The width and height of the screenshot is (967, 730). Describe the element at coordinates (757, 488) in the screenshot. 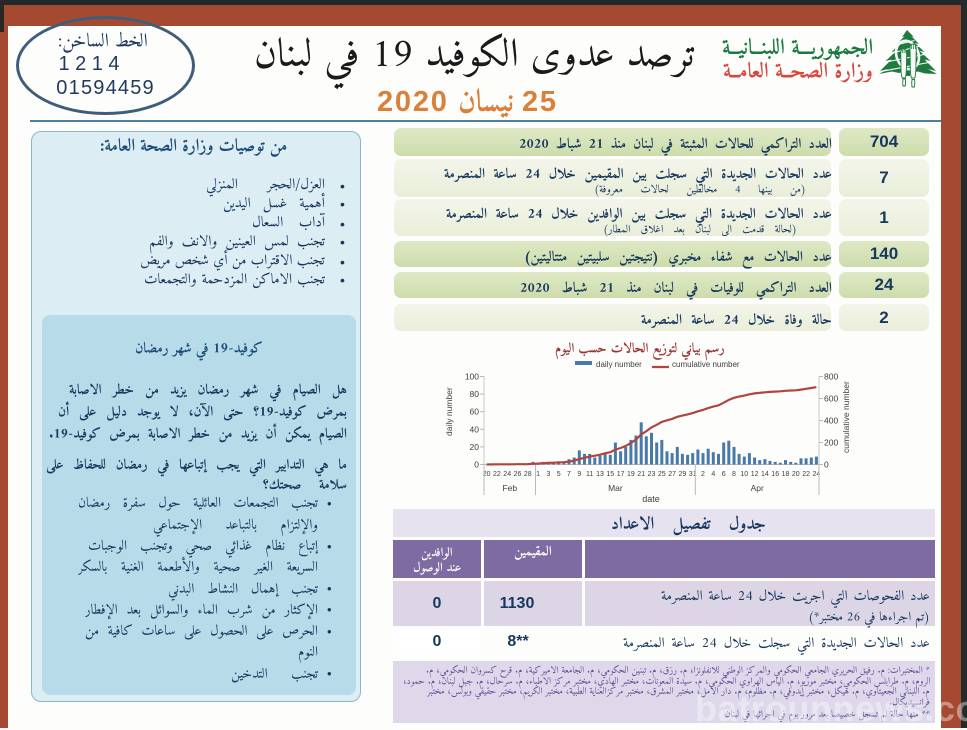

I see `svg-text: Apr` at that location.